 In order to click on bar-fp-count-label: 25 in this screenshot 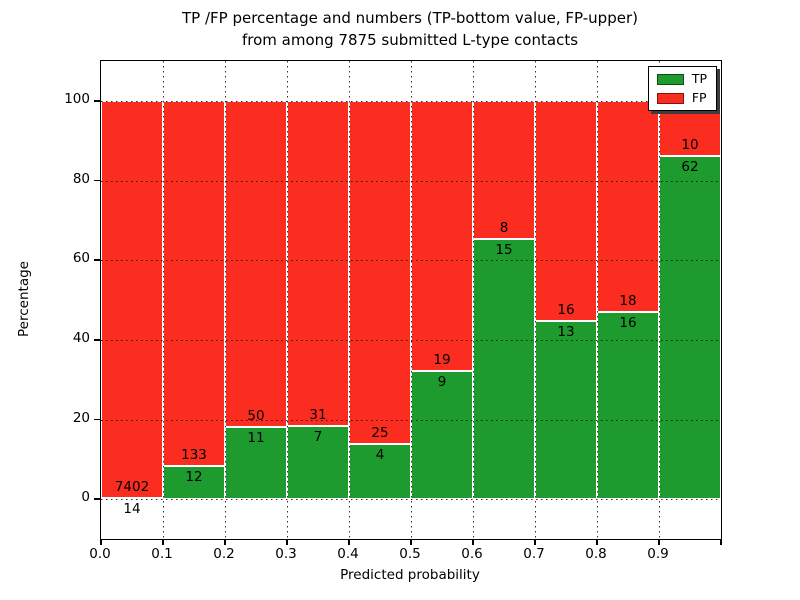, I will do `click(380, 433)`.